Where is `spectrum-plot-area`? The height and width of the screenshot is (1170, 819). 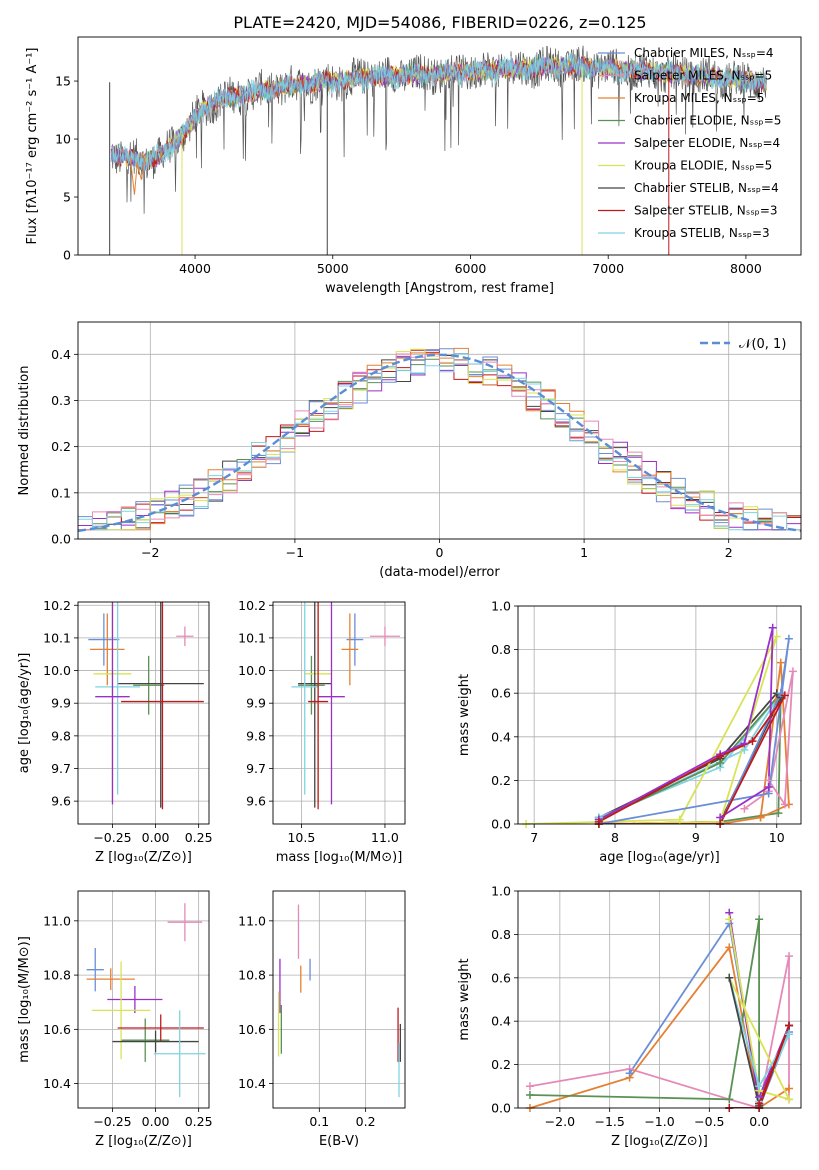 spectrum-plot-area is located at coordinates (438, 150).